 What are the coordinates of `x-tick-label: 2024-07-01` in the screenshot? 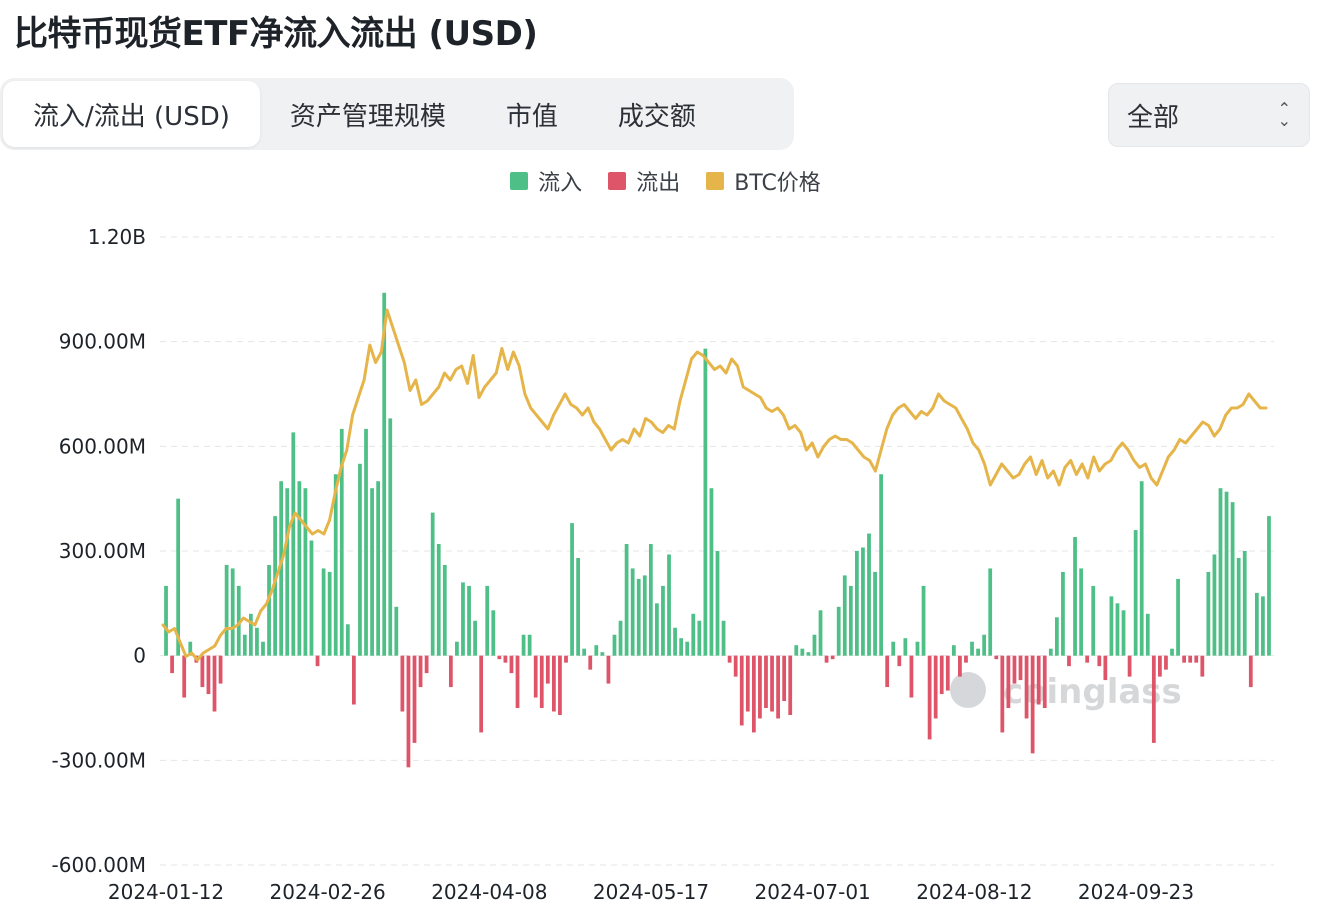 It's located at (813, 892).